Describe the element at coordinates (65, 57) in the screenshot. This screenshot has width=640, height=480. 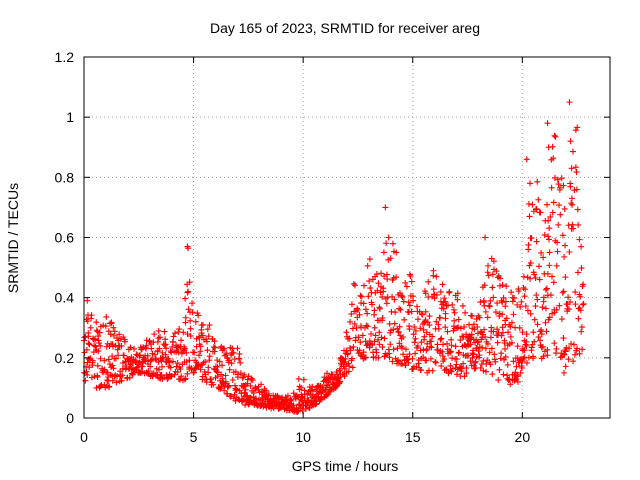
I see `y-tick-label: 1.2` at that location.